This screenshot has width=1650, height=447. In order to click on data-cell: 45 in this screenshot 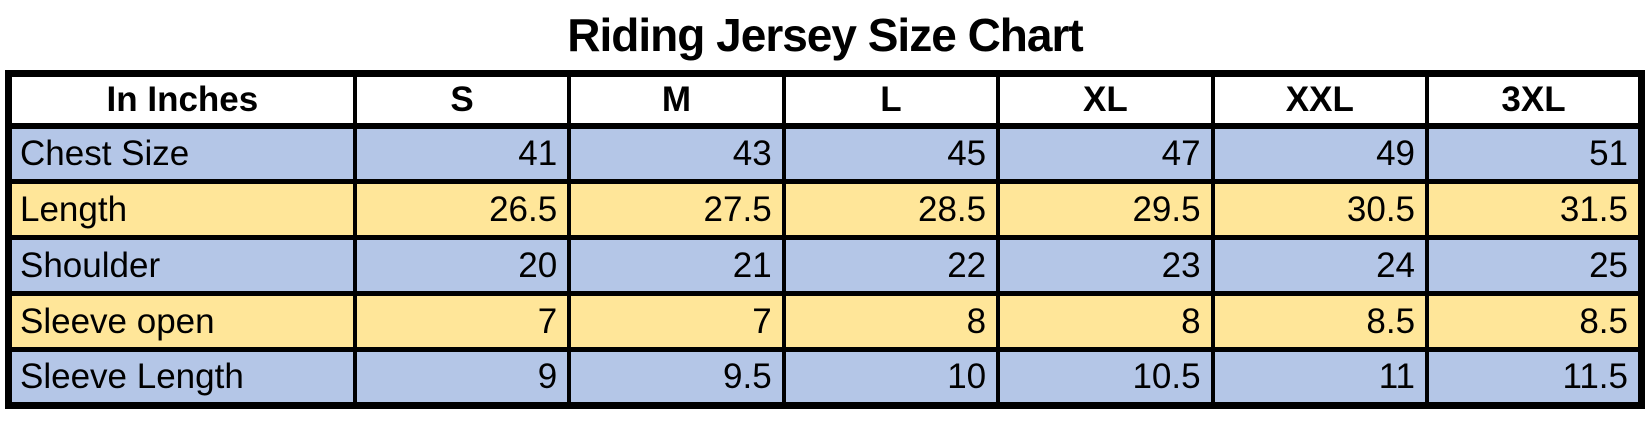, I will do `click(891, 153)`.